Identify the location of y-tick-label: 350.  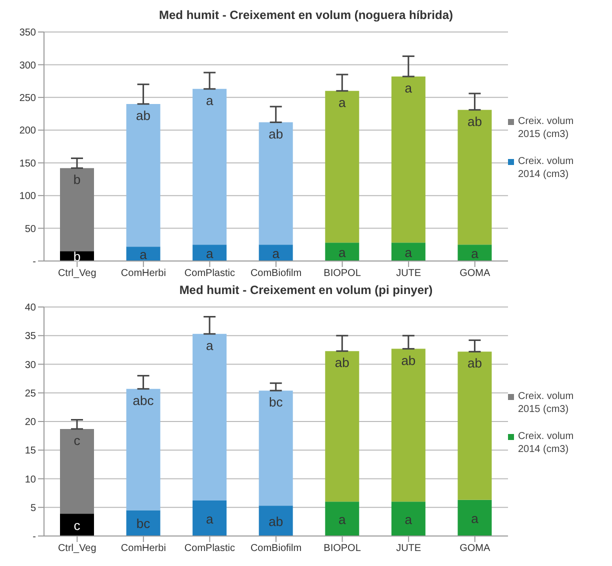
(27, 33).